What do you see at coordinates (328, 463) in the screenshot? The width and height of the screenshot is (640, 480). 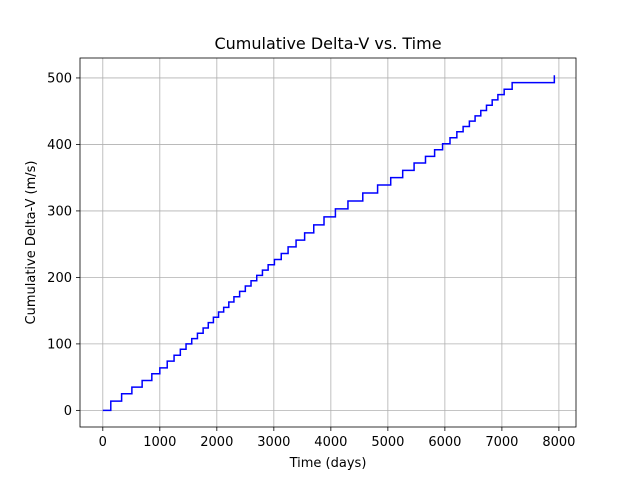 I see `x-axis-label: Time (days)` at bounding box center [328, 463].